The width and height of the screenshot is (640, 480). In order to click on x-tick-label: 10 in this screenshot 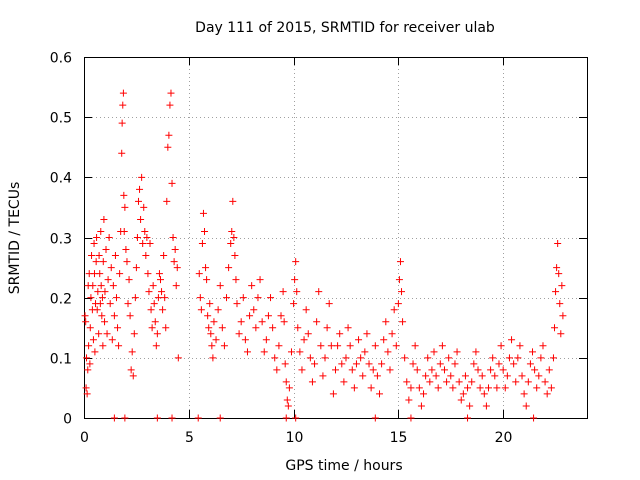, I will do `click(295, 438)`.